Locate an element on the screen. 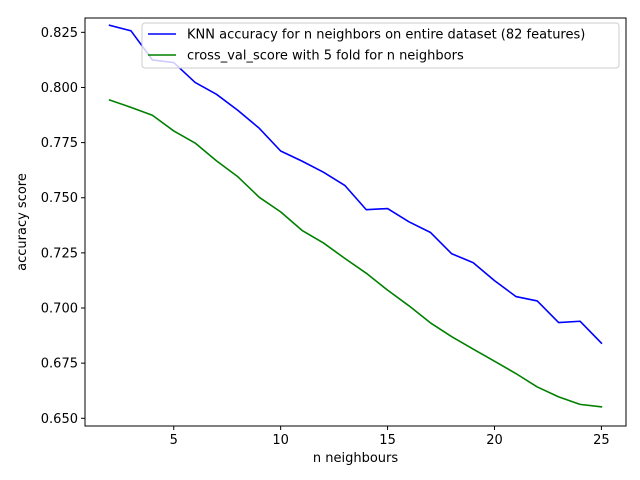 The width and height of the screenshot is (640, 480). y-axis-label: accuracy score is located at coordinates (22, 222).